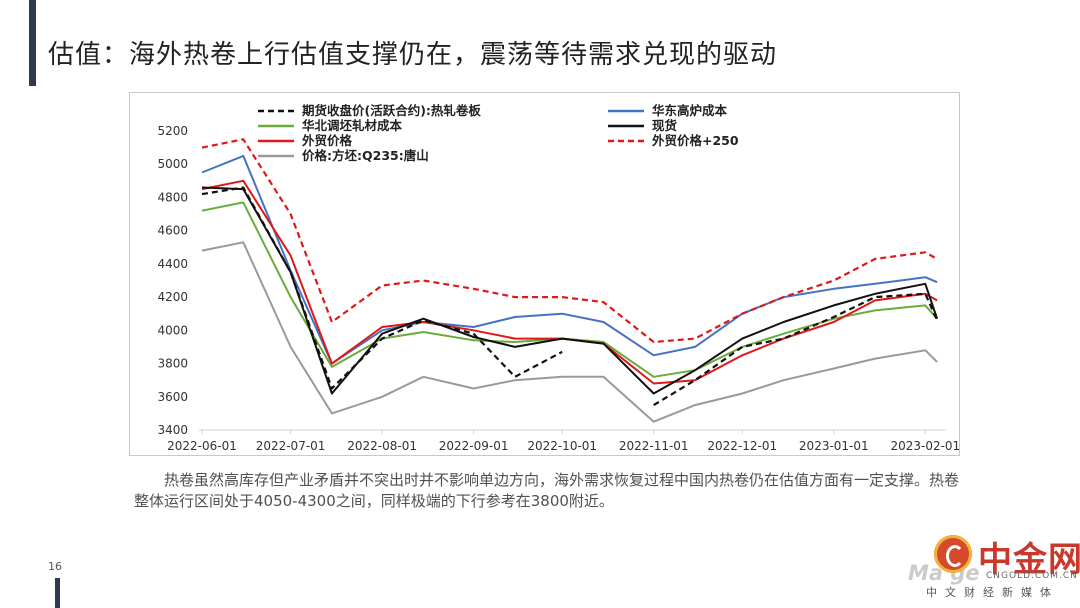 The height and width of the screenshot is (608, 1080). What do you see at coordinates (474, 446) in the screenshot?
I see `x-tick-label: 2022-09-01` at bounding box center [474, 446].